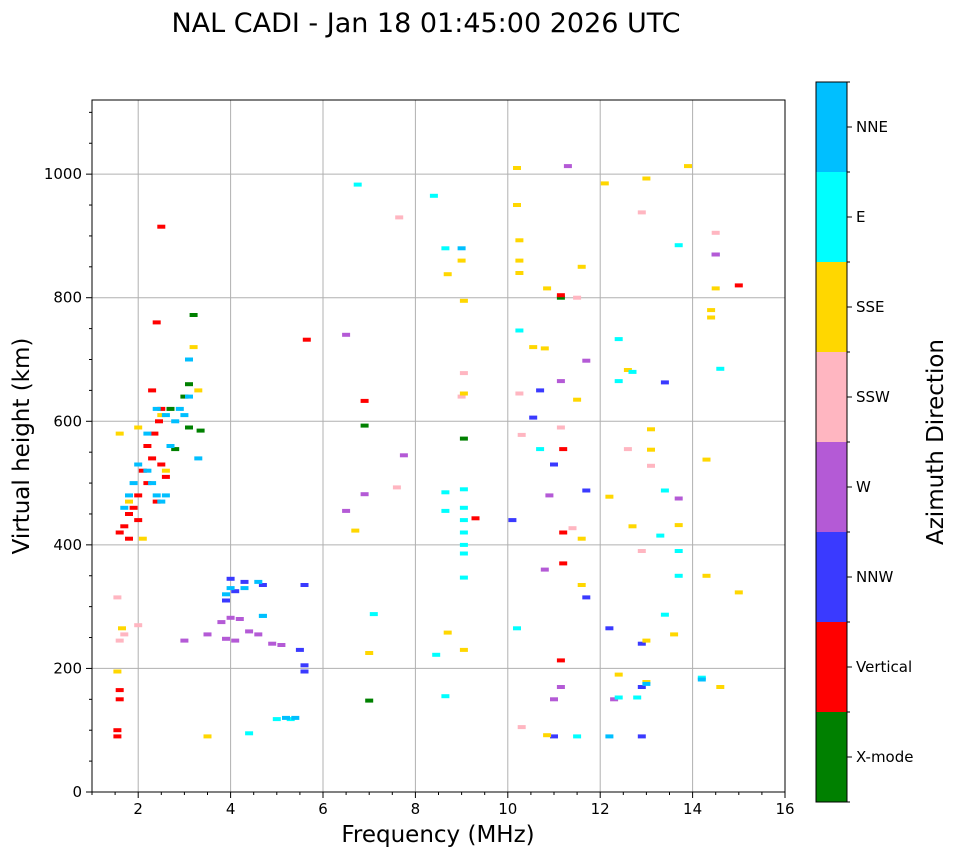 Image resolution: width=958 pixels, height=857 pixels. Describe the element at coordinates (323, 809) in the screenshot. I see `x-tick-label: 6` at that location.